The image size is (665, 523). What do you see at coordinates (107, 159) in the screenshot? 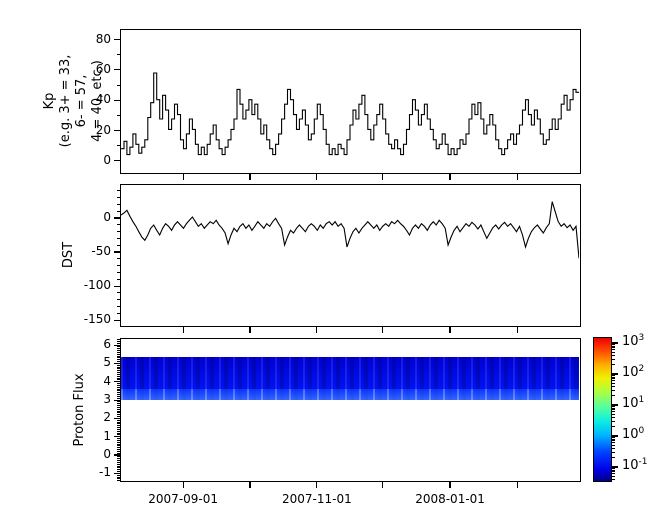
I see `kp-ytick-label: 0` at bounding box center [107, 159].